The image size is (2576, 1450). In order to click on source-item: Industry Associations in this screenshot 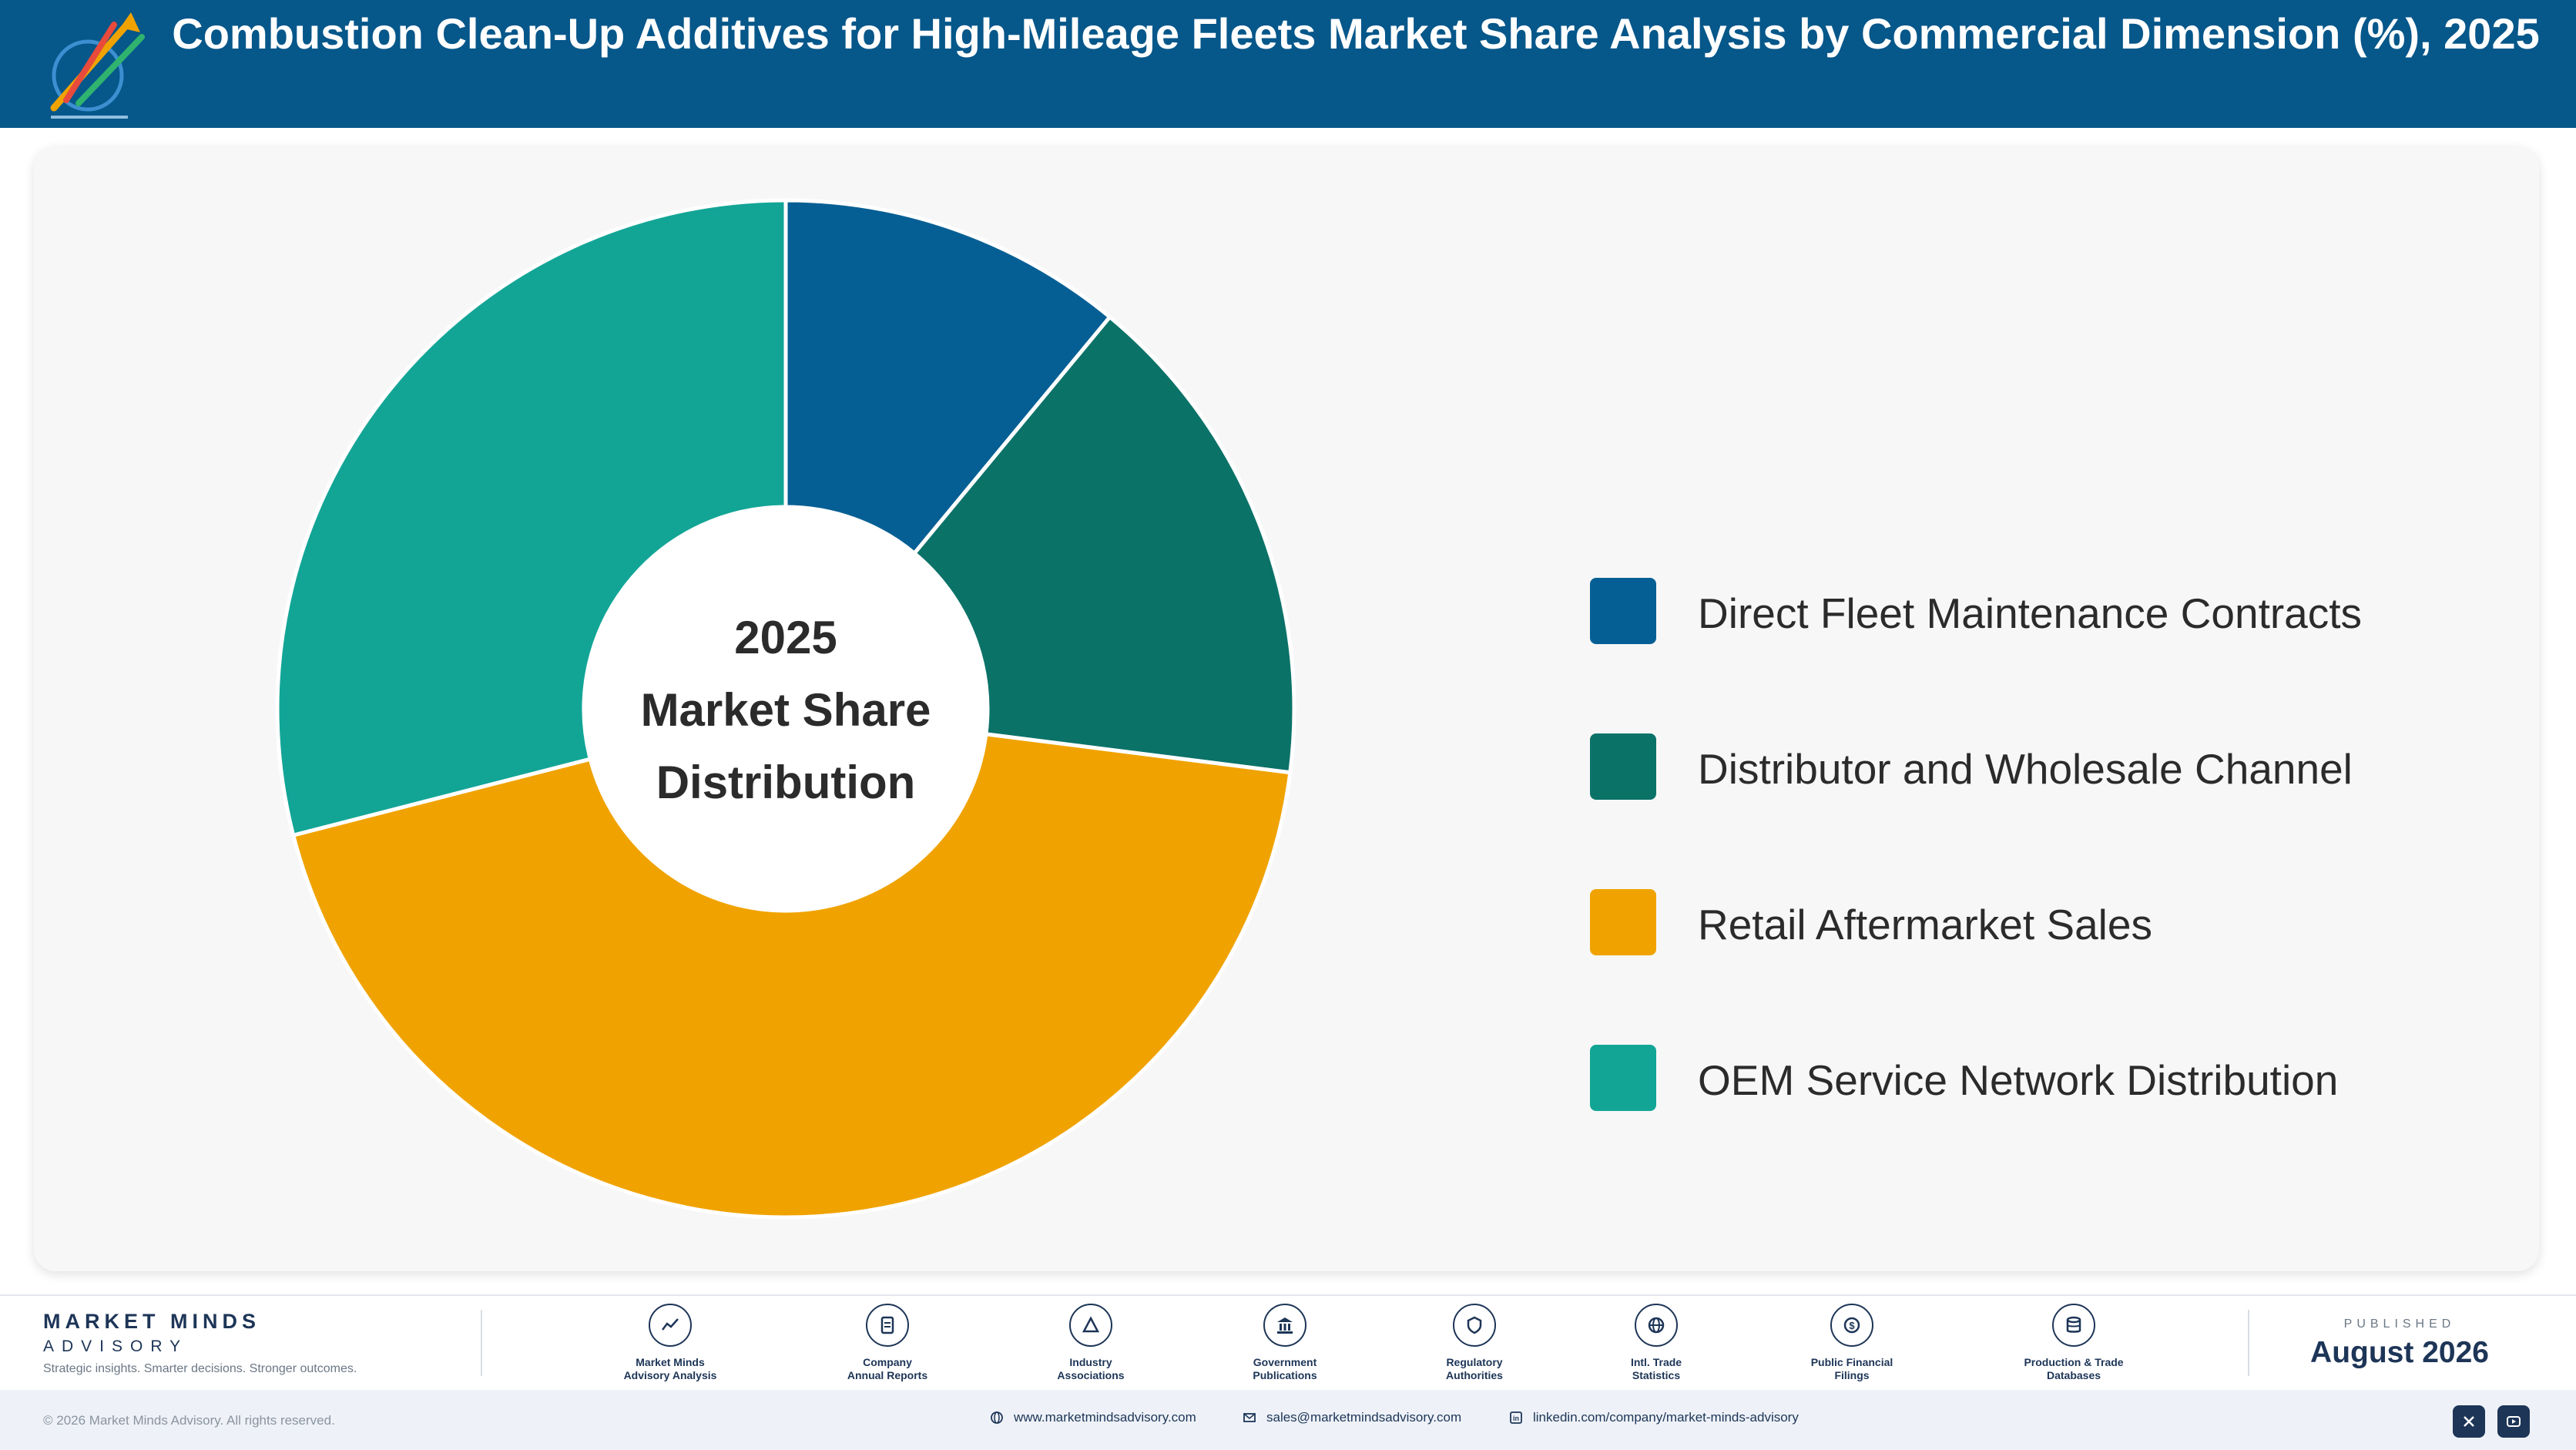, I will do `click(1091, 1343)`.